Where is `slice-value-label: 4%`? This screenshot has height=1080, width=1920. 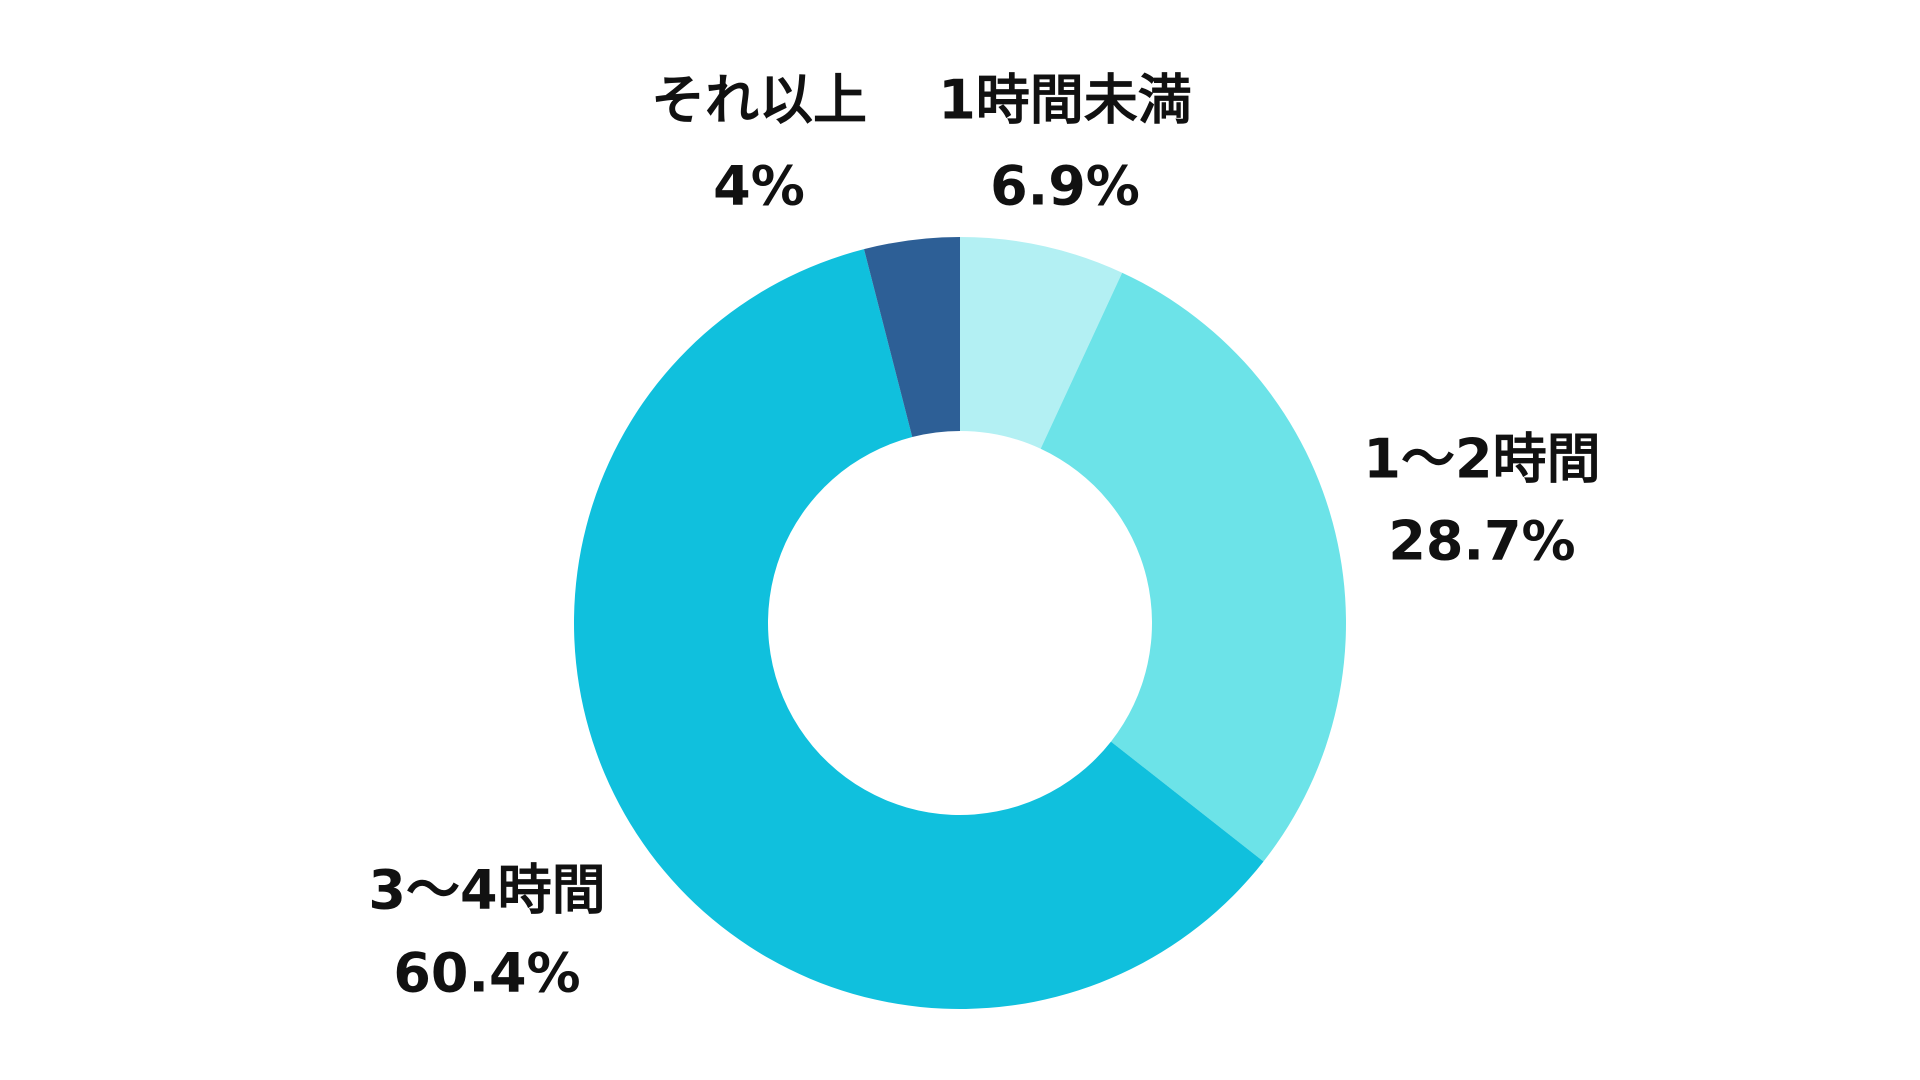
slice-value-label: 4% is located at coordinates (759, 186).